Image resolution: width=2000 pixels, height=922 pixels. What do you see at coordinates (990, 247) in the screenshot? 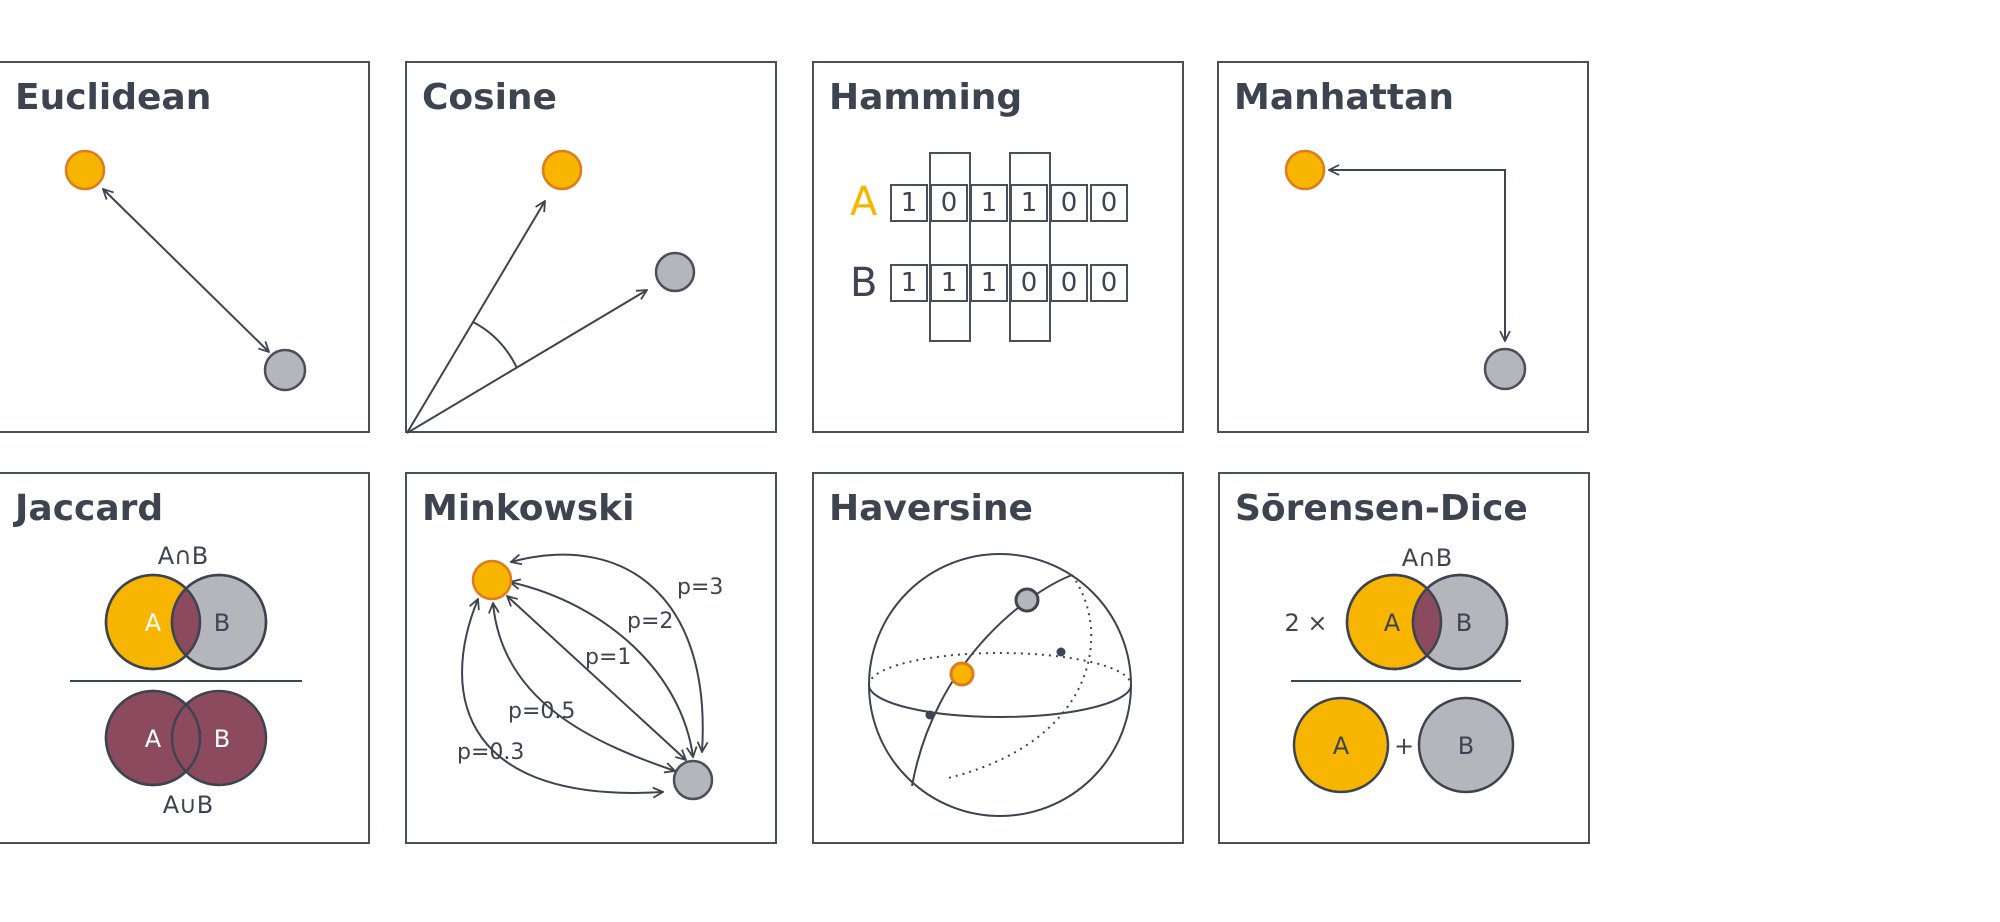
I see `hamming-diagram` at bounding box center [990, 247].